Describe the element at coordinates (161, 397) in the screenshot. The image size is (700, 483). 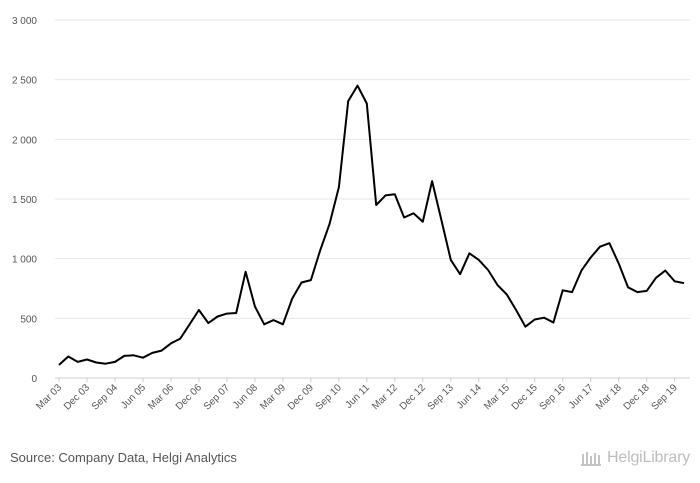
I see `x-tick-label: Mar 06` at that location.